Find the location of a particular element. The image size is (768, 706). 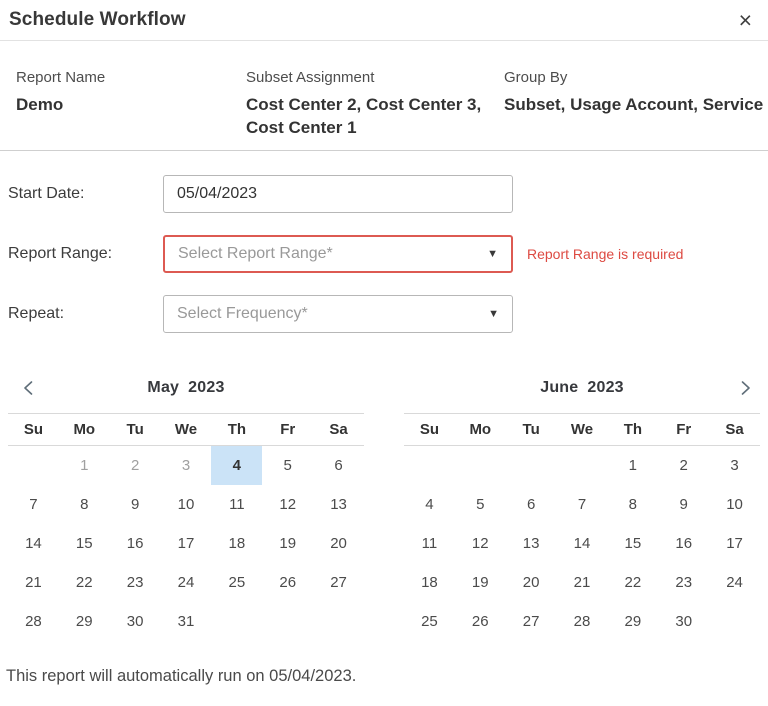

calendar-day: 4 is located at coordinates (429, 504).